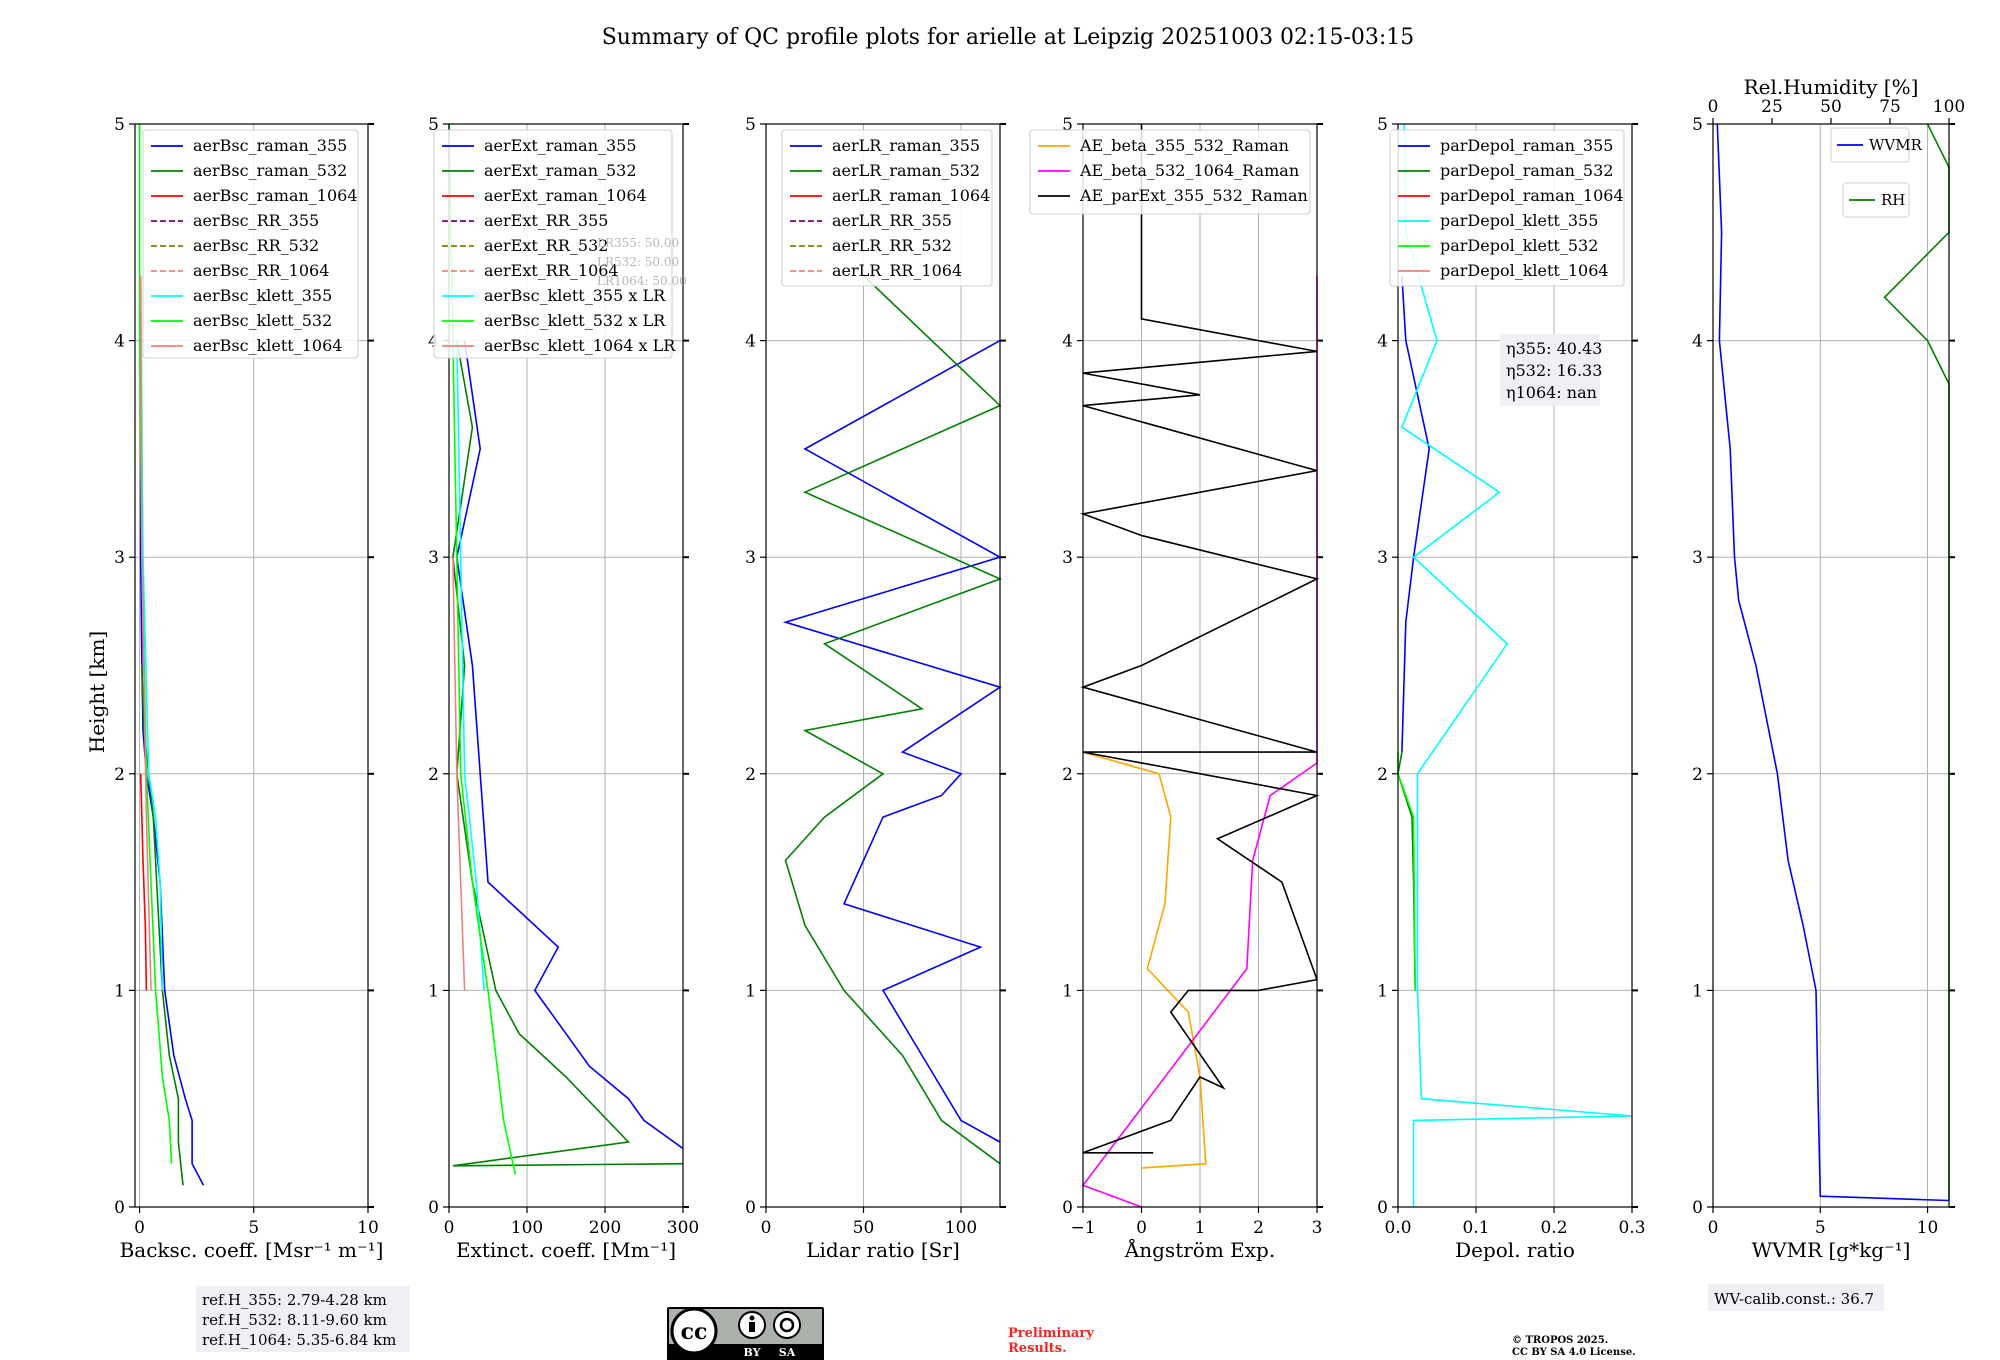 The height and width of the screenshot is (1360, 2000). What do you see at coordinates (642, 281) in the screenshot?
I see `lidar-ratio-note: LR1064: 50.00` at bounding box center [642, 281].